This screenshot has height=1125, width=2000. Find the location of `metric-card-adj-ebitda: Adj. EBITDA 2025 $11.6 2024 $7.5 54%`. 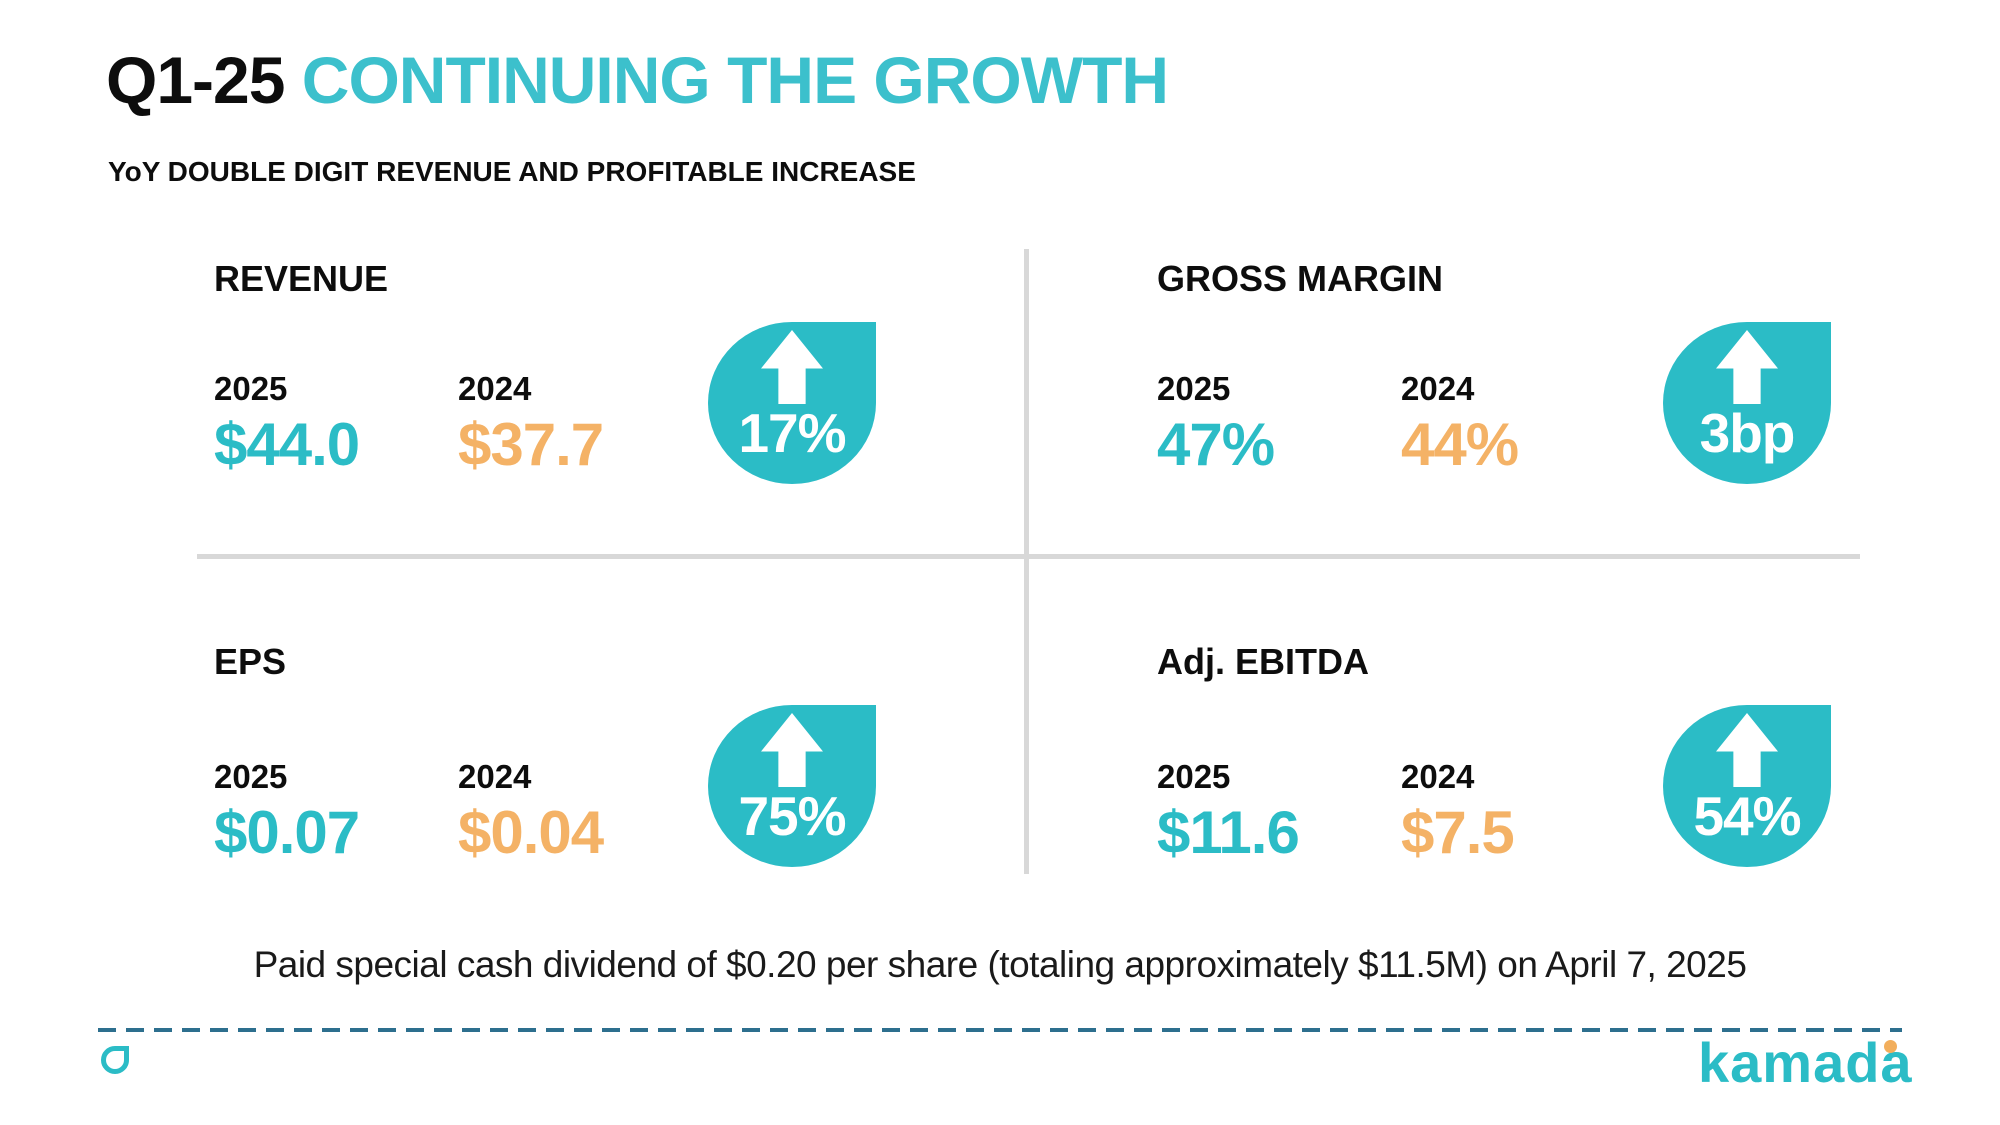

metric-card-adj-ebitda: Adj. EBITDA 2025 $11.6 2024 $7.5 54% is located at coordinates (1507, 791).